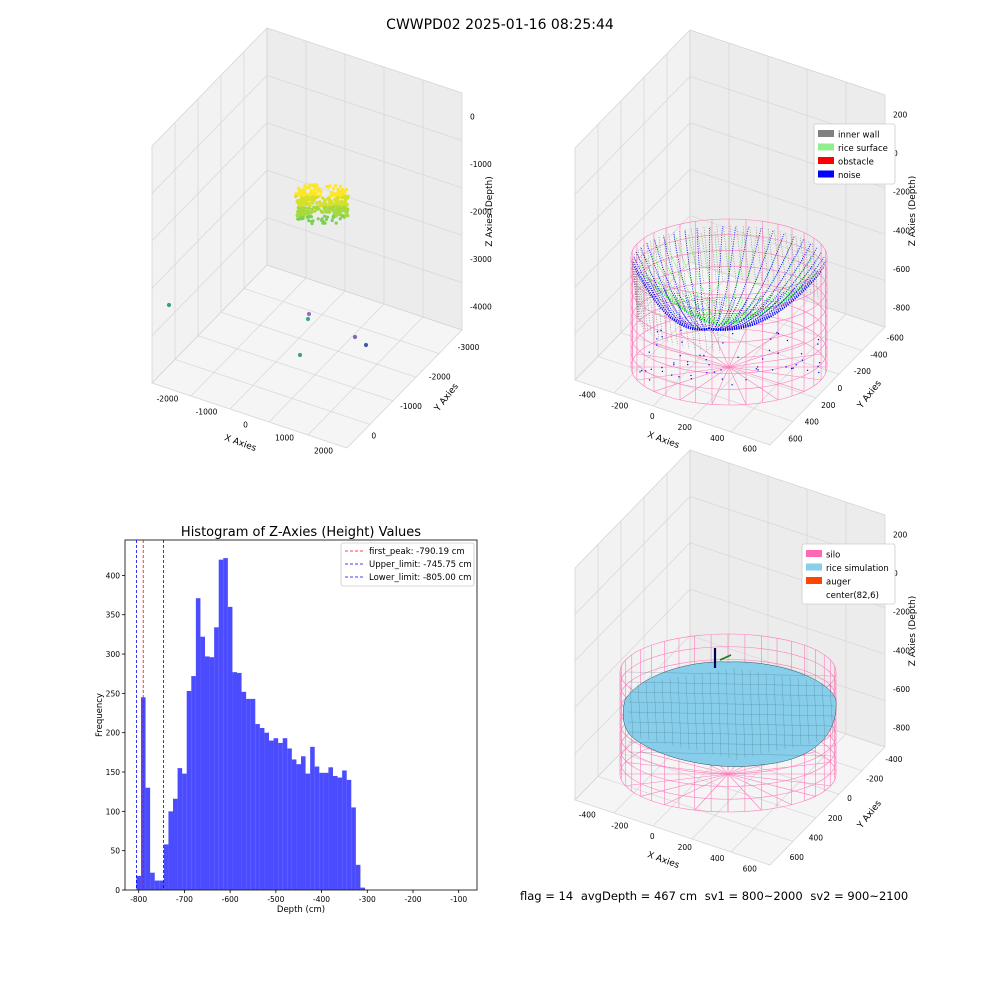  What do you see at coordinates (355, 337) in the screenshot?
I see `outlier-point` at bounding box center [355, 337].